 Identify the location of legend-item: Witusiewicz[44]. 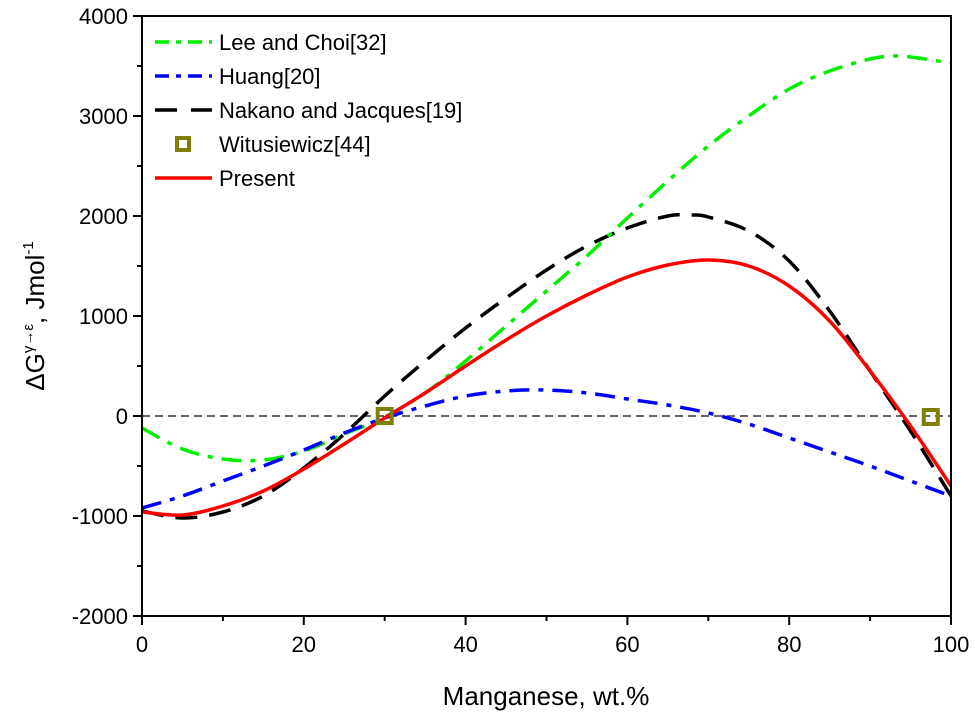
(273, 144).